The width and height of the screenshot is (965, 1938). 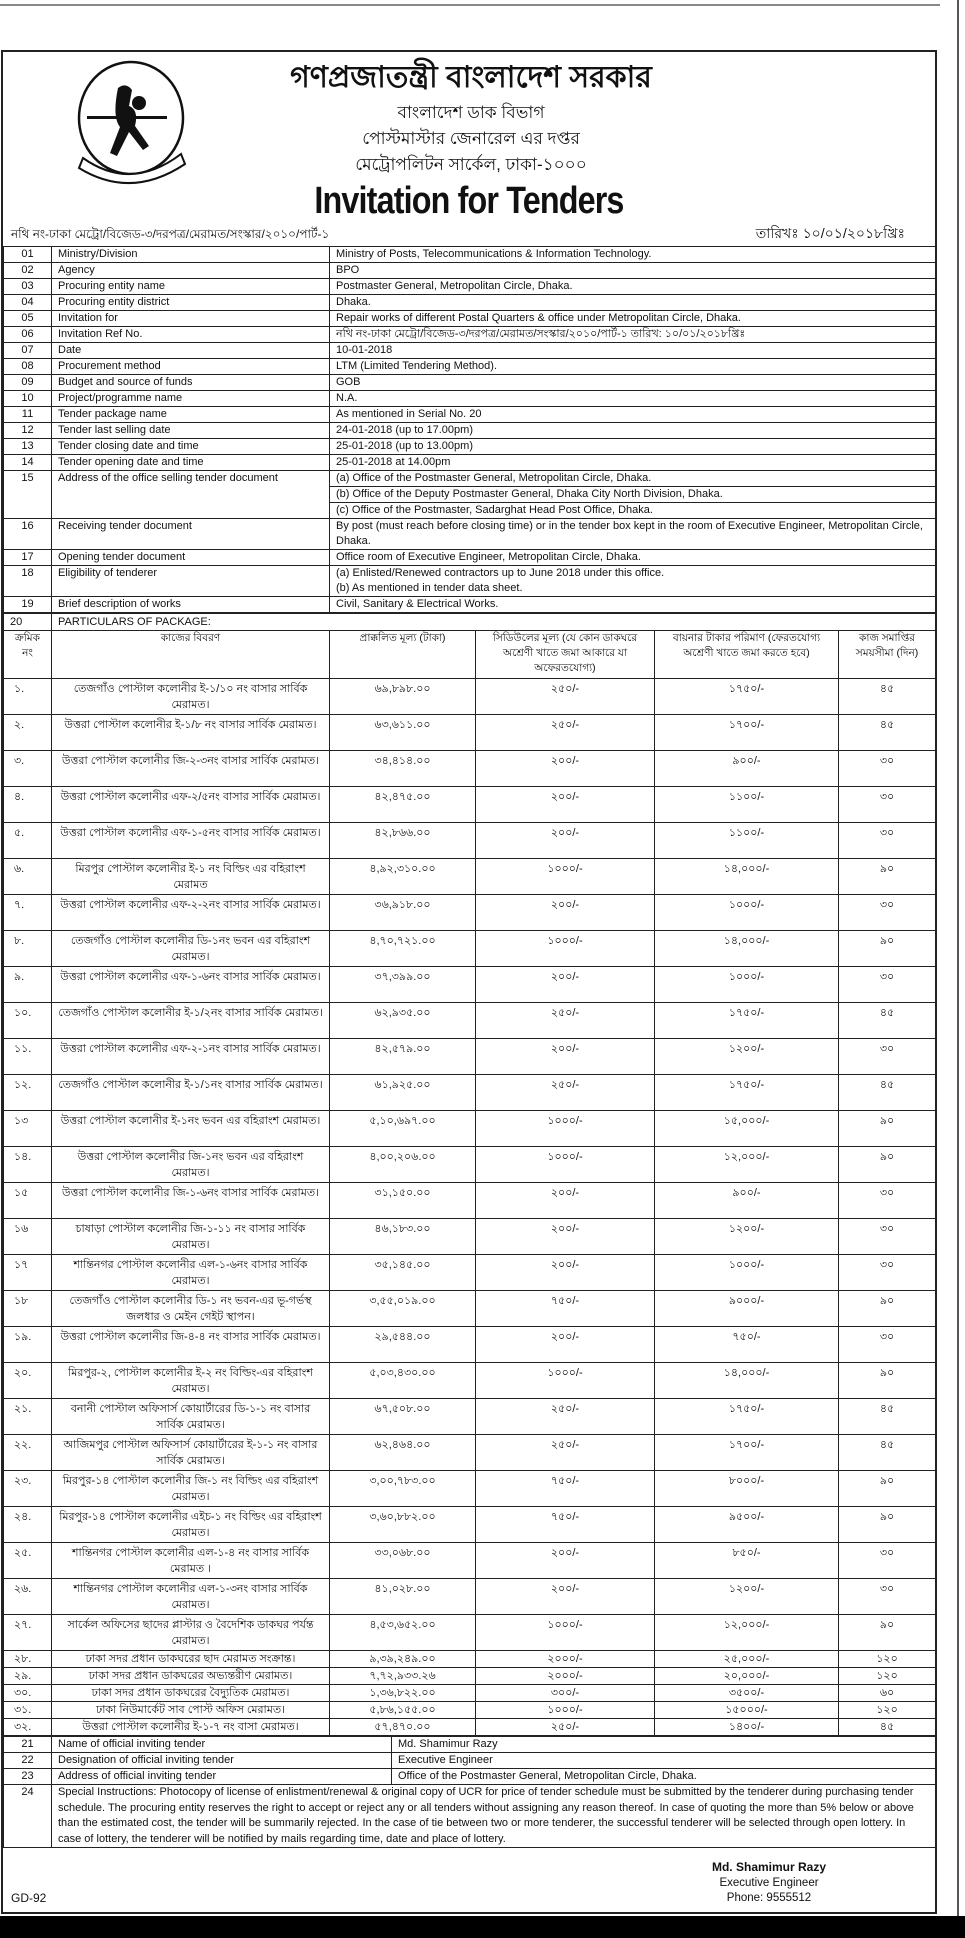 I want to click on row-value-line: LTM (Limited Tendering Method)., so click(x=416, y=366).